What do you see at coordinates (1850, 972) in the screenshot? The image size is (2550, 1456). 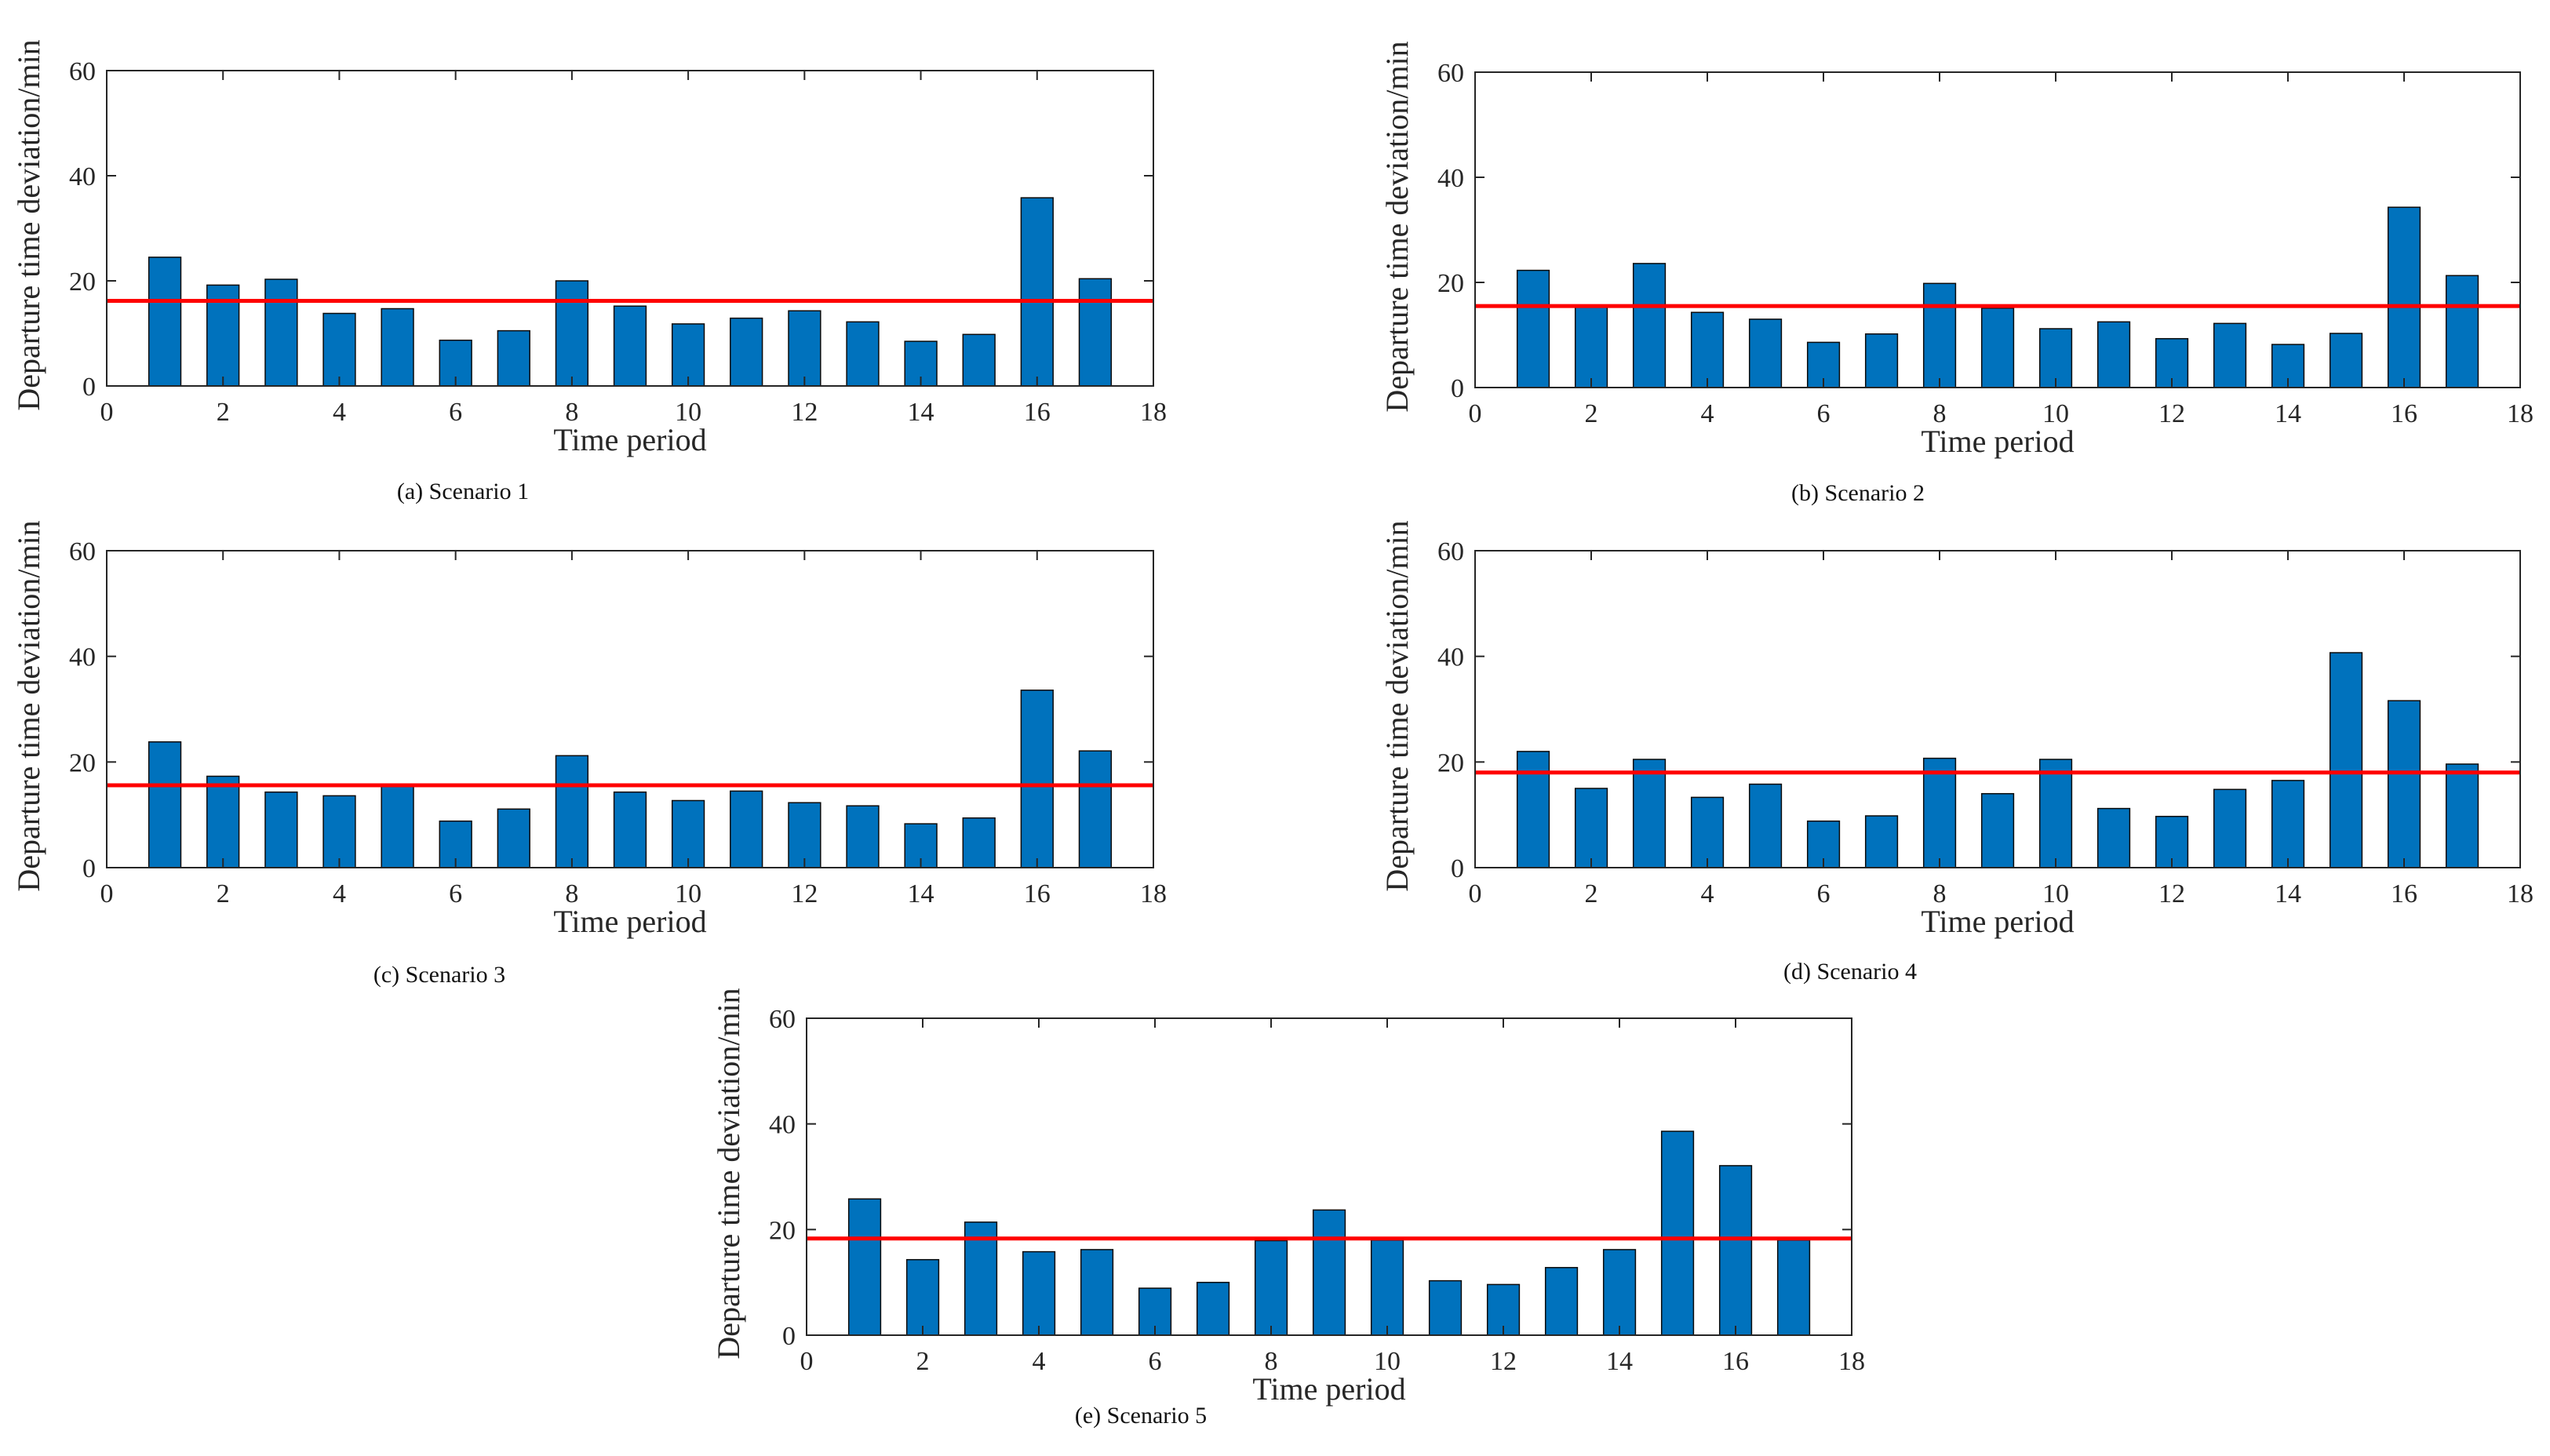 I see `panel-caption: (d) Scenario 4` at bounding box center [1850, 972].